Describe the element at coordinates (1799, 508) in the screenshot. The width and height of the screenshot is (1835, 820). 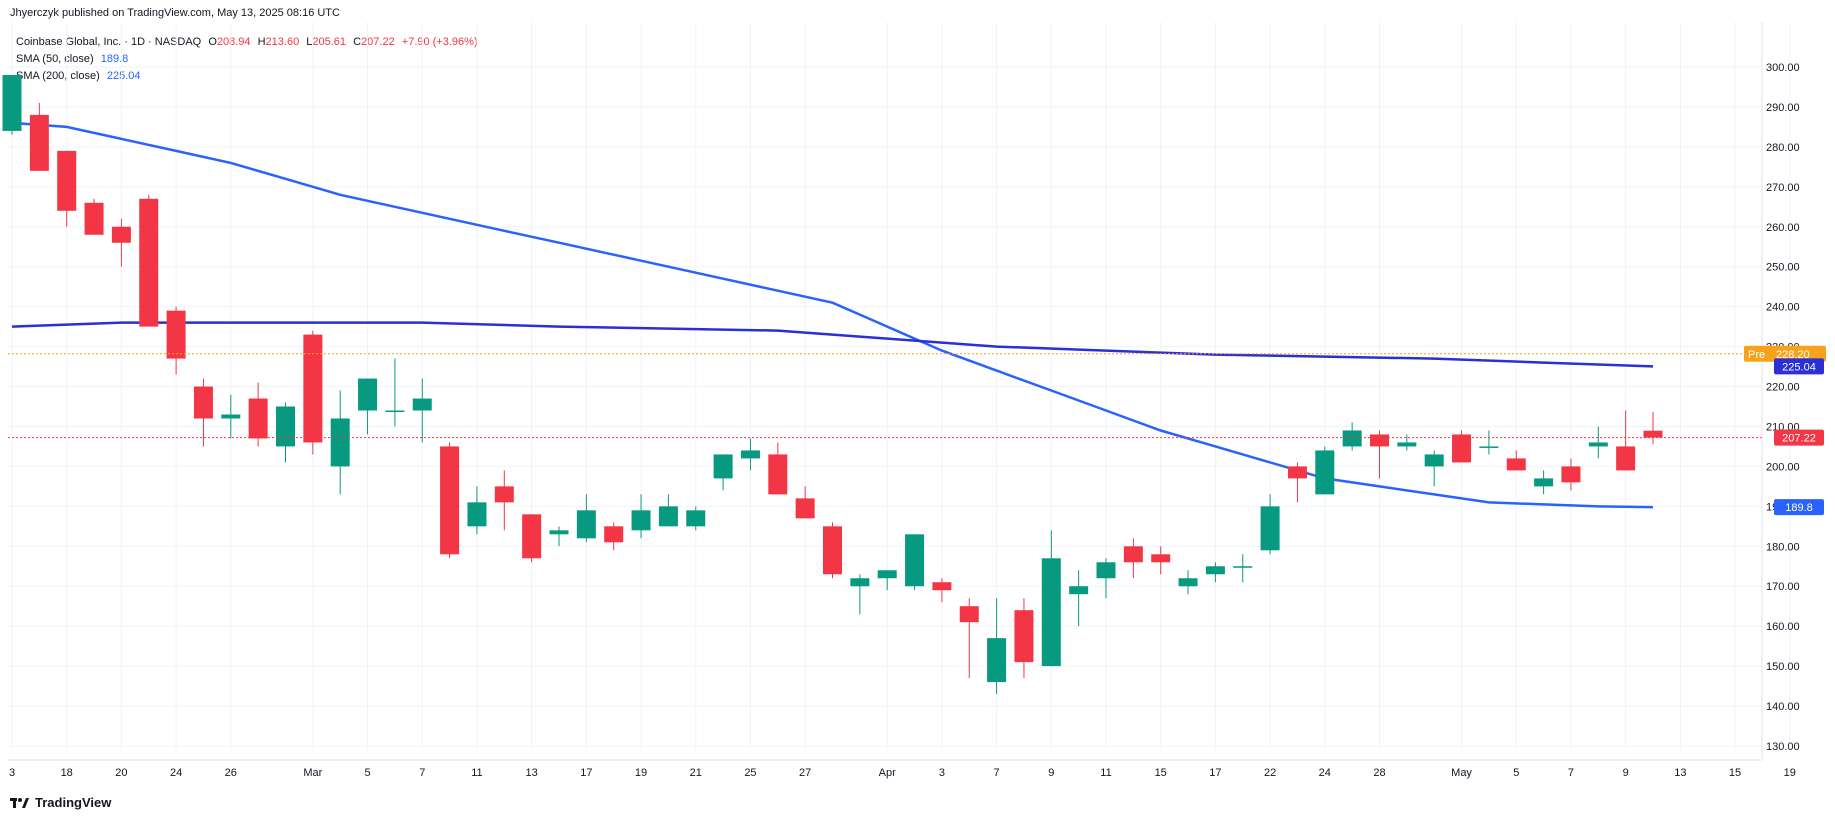
I see `sma50-badge-value: 189.8` at that location.